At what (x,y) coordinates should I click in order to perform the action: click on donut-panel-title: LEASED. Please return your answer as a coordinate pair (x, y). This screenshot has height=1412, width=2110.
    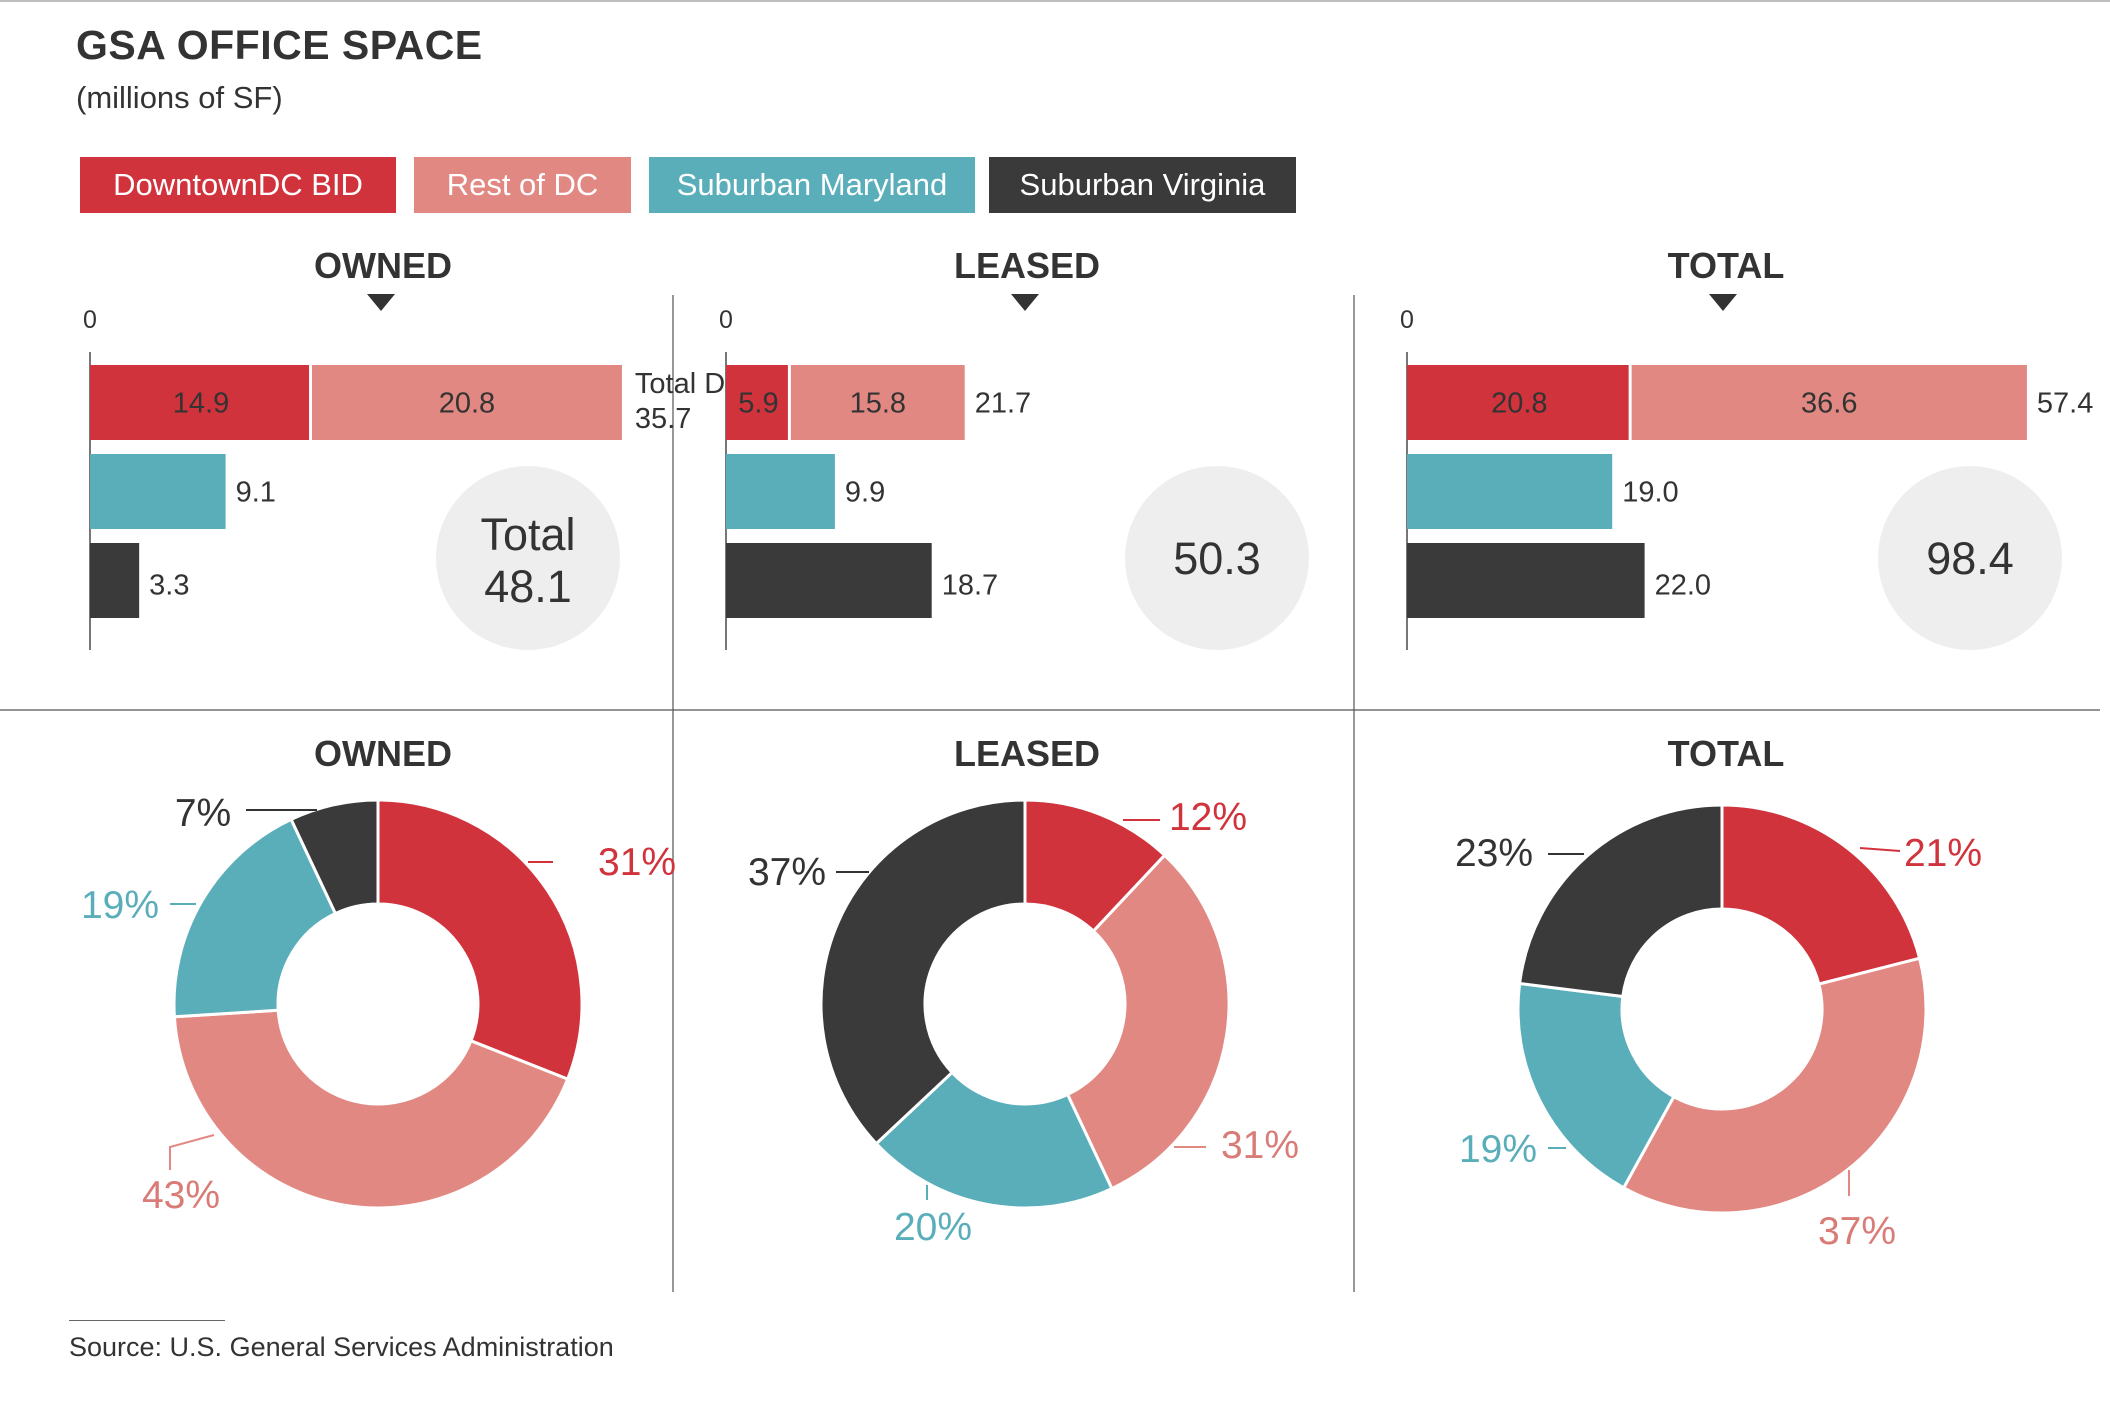
    Looking at the image, I should click on (1027, 753).